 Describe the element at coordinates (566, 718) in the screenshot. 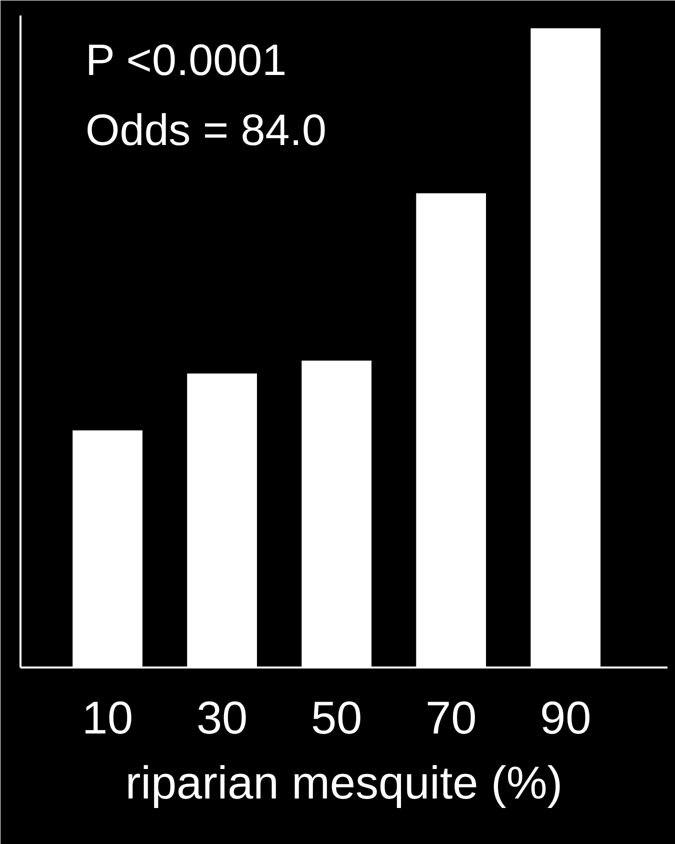

I see `x-tick-label: 90` at that location.